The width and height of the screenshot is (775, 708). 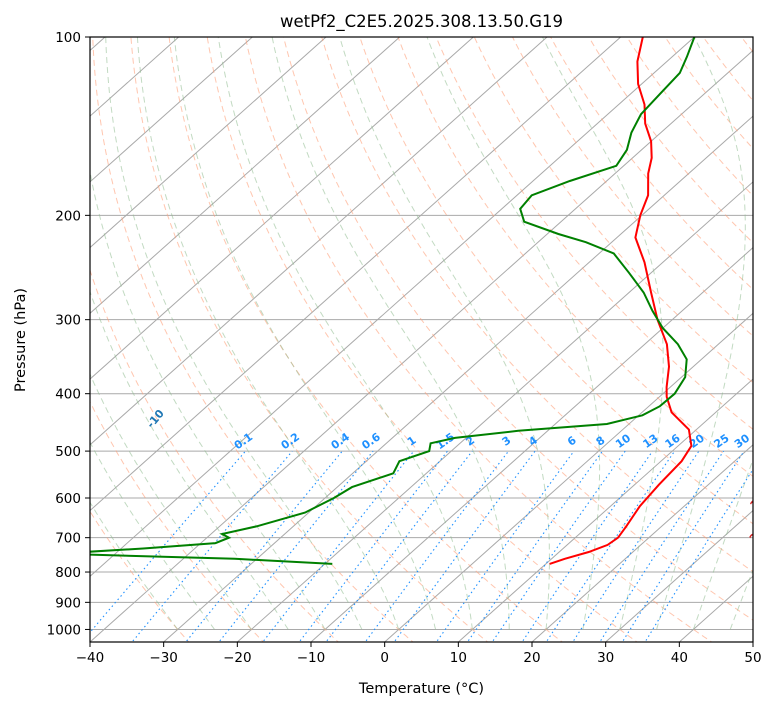 I want to click on dry-adiabat-label: -10, so click(x=155, y=419).